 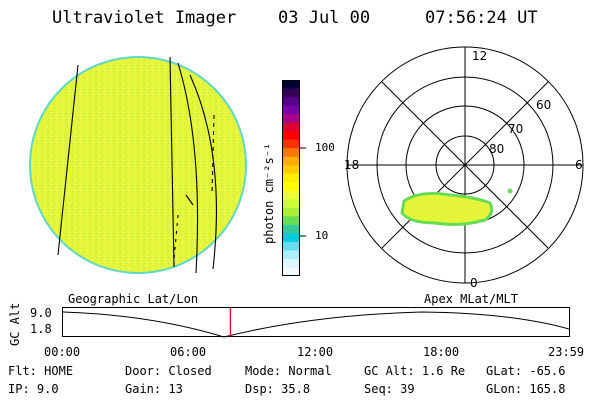 I want to click on status-glat: GLat: -65.6, so click(x=526, y=371).